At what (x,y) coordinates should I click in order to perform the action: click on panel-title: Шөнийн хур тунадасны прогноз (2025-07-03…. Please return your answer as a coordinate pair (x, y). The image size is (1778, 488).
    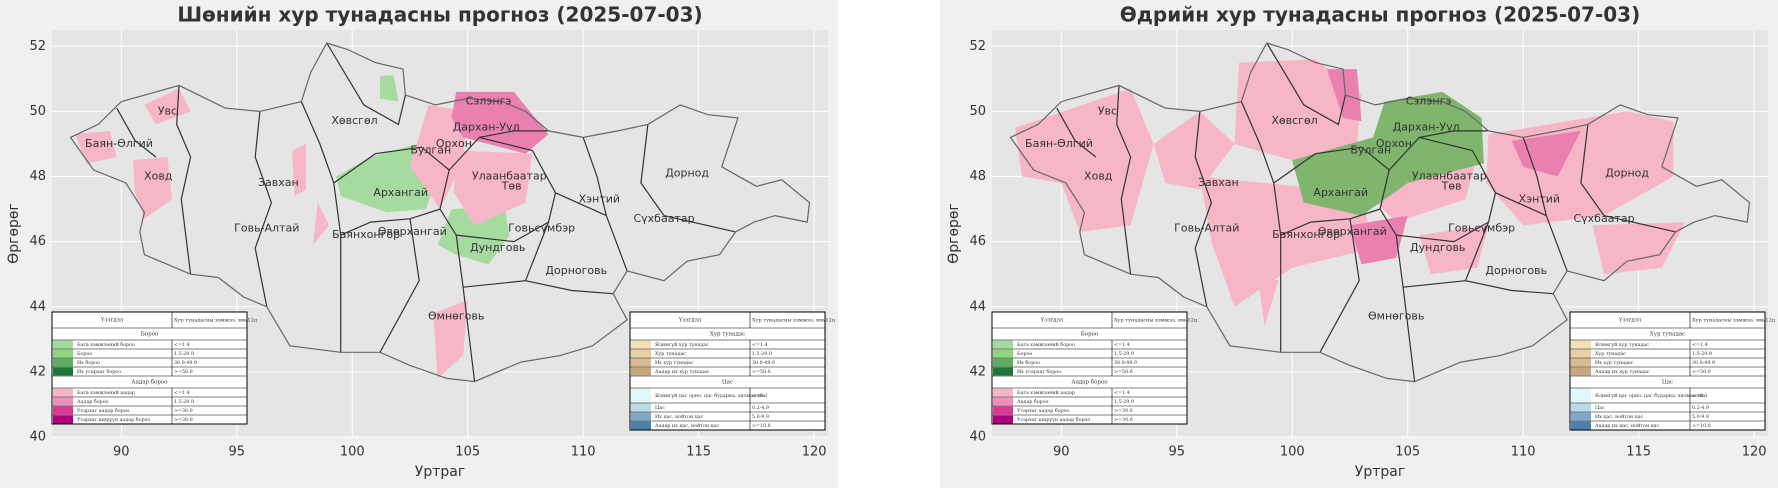
    Looking at the image, I should click on (439, 15).